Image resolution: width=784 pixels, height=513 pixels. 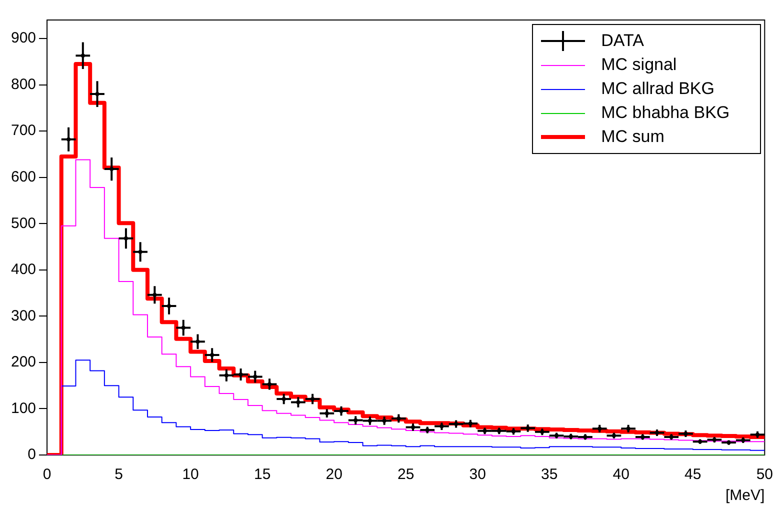 I want to click on x-tick-label: 30, so click(x=477, y=475).